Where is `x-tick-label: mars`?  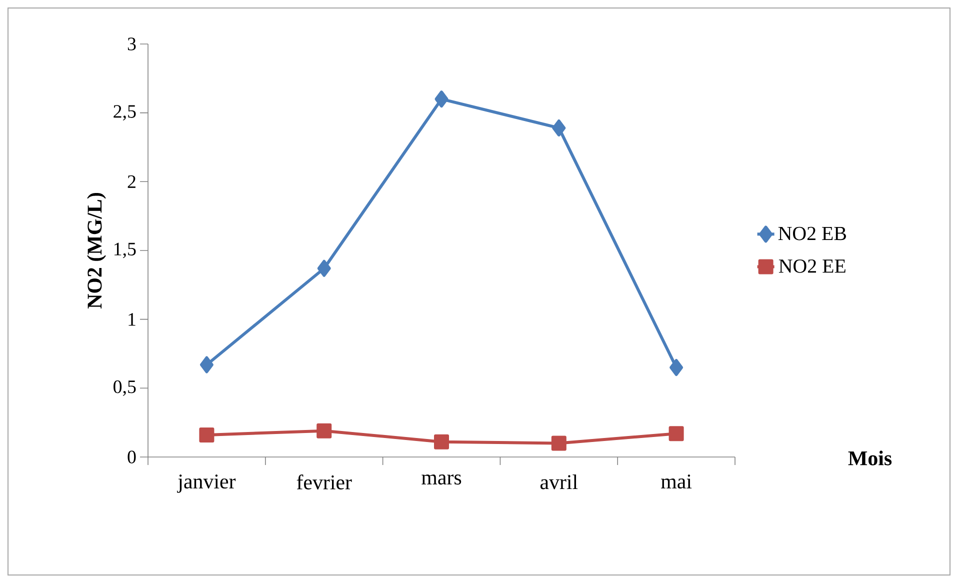
x-tick-label: mars is located at coordinates (442, 479).